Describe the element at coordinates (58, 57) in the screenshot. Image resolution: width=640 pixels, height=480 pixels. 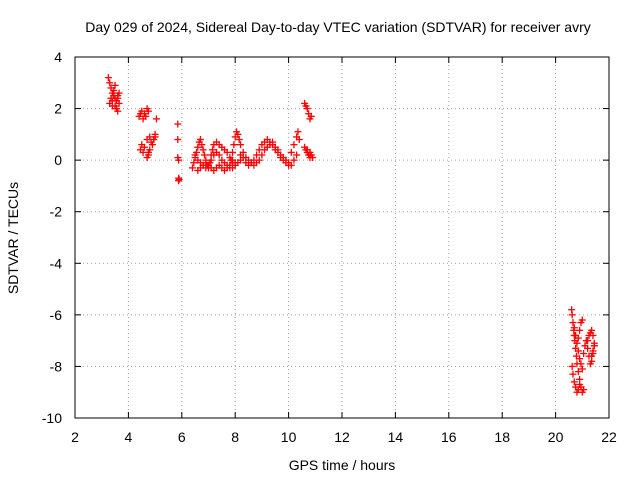
I see `y-tick-label: 4` at that location.